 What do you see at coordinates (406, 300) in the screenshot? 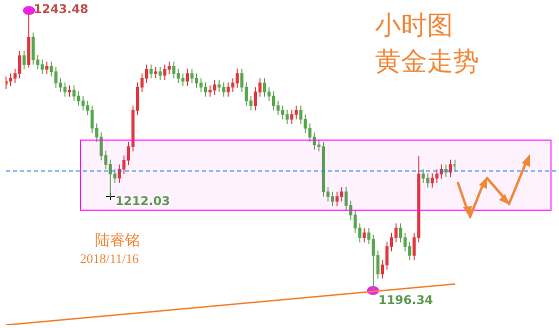
I see `text: 1196.34` at bounding box center [406, 300].